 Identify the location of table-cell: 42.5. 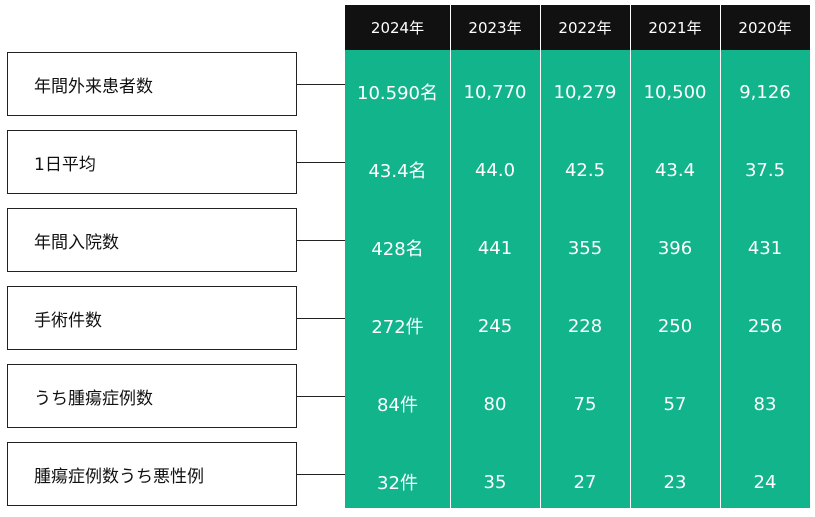
(585, 170).